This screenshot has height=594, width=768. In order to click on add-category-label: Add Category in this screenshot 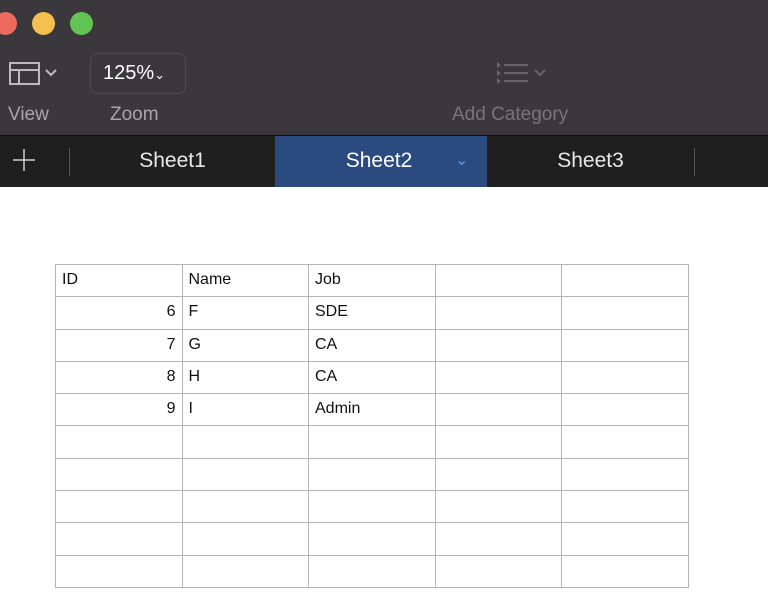, I will do `click(510, 114)`.